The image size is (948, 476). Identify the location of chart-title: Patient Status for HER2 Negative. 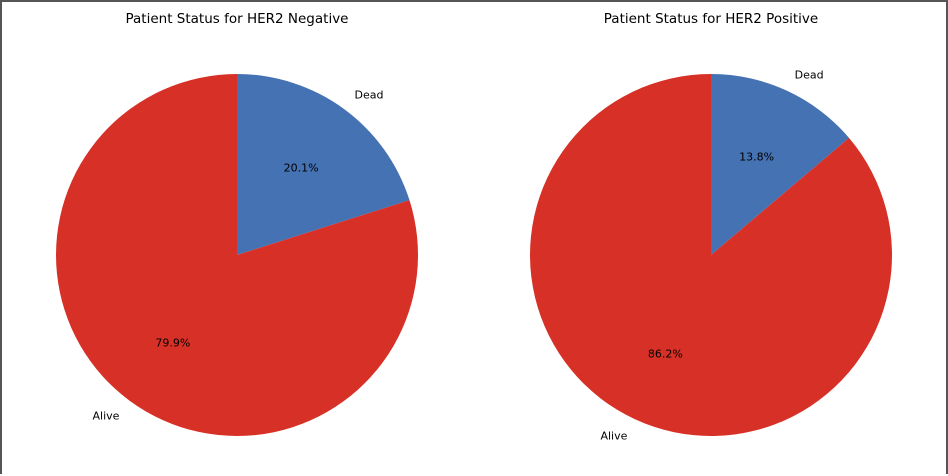
(237, 19).